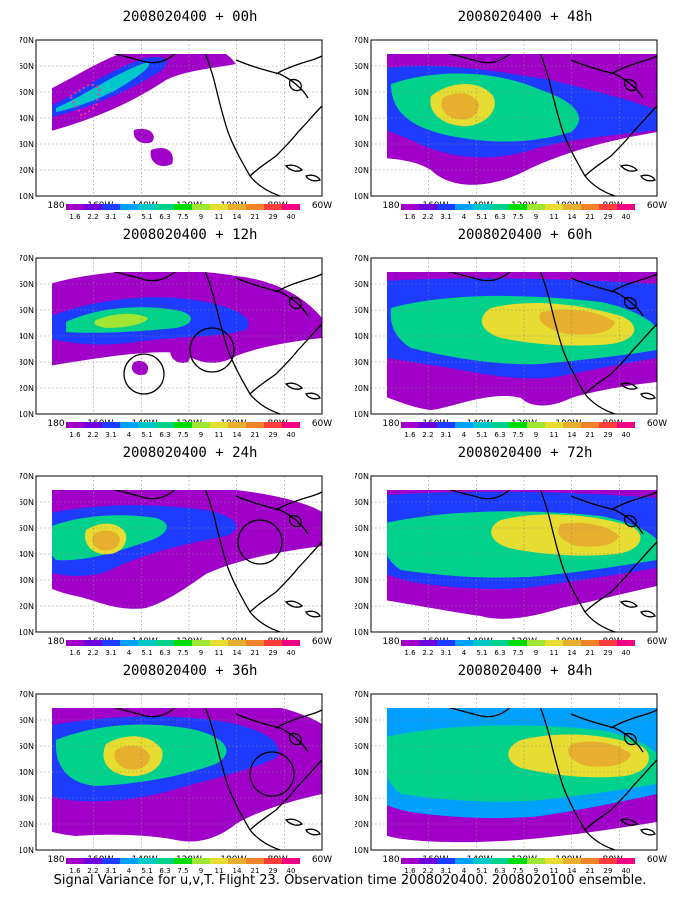  Describe the element at coordinates (525, 453) in the screenshot. I see `panel-title: 2008020400 + 72h` at that location.